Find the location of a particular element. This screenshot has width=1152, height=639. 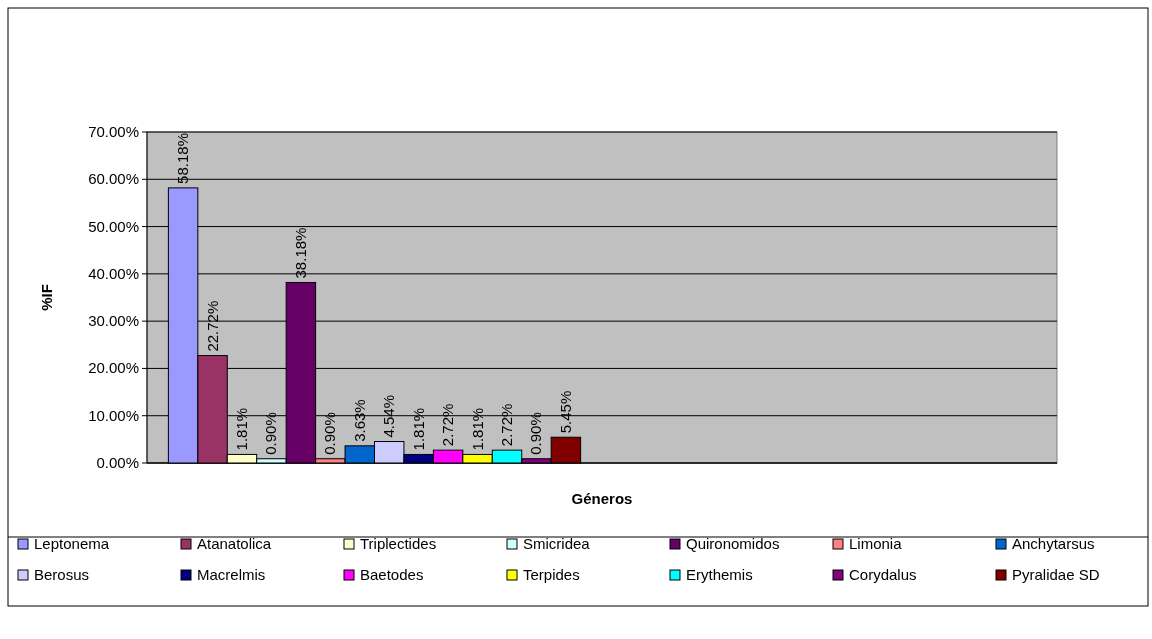

legend-label: Triplectides is located at coordinates (398, 543).